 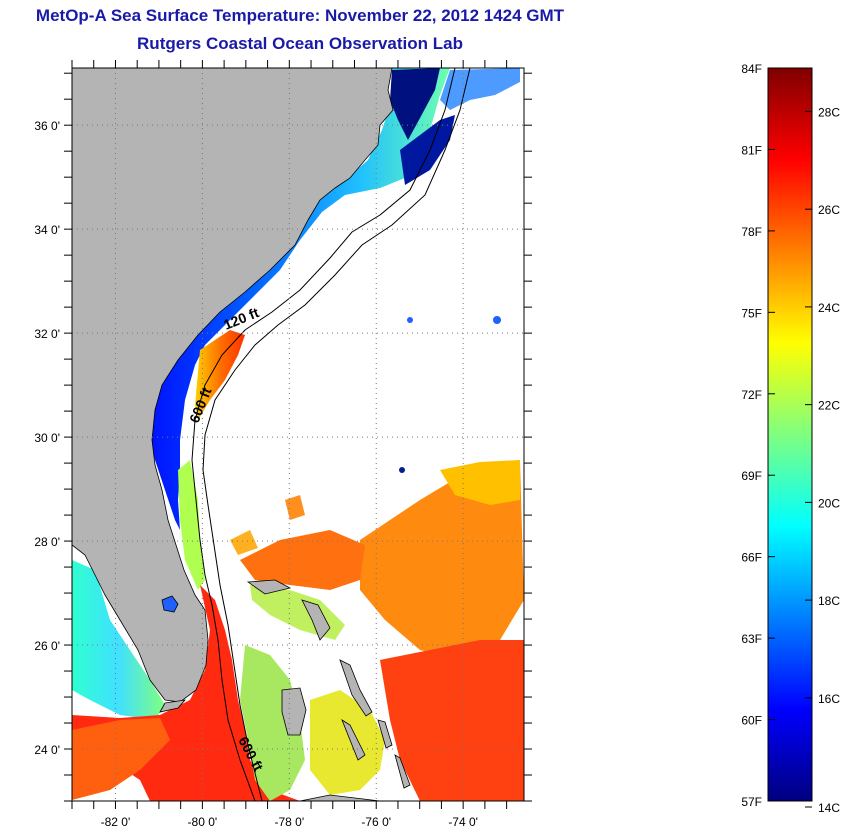 What do you see at coordinates (442, 561) in the screenshot?
I see `offshore-warm-east` at bounding box center [442, 561].